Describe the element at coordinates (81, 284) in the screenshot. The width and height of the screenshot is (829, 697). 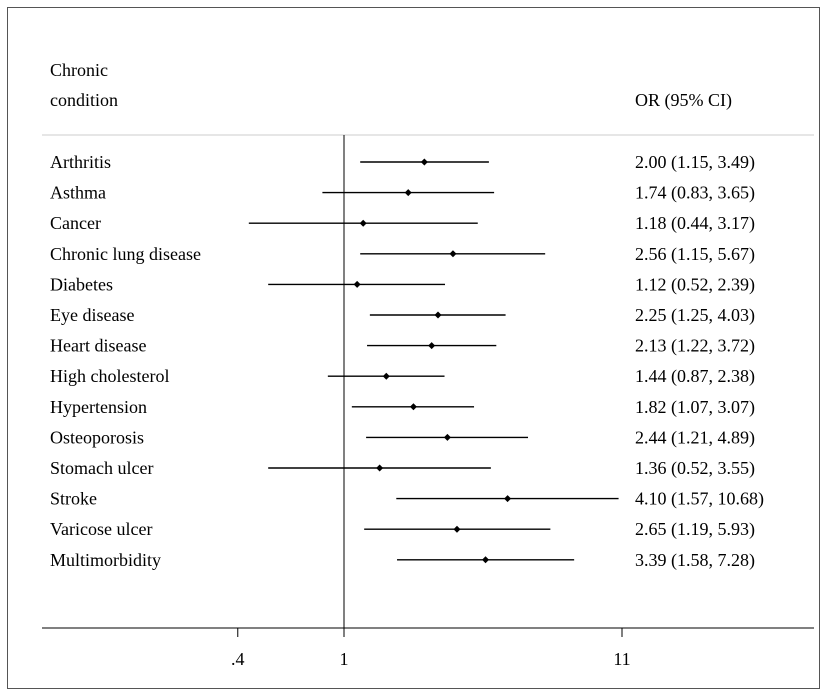
I see `row-label: Diabetes` at that location.